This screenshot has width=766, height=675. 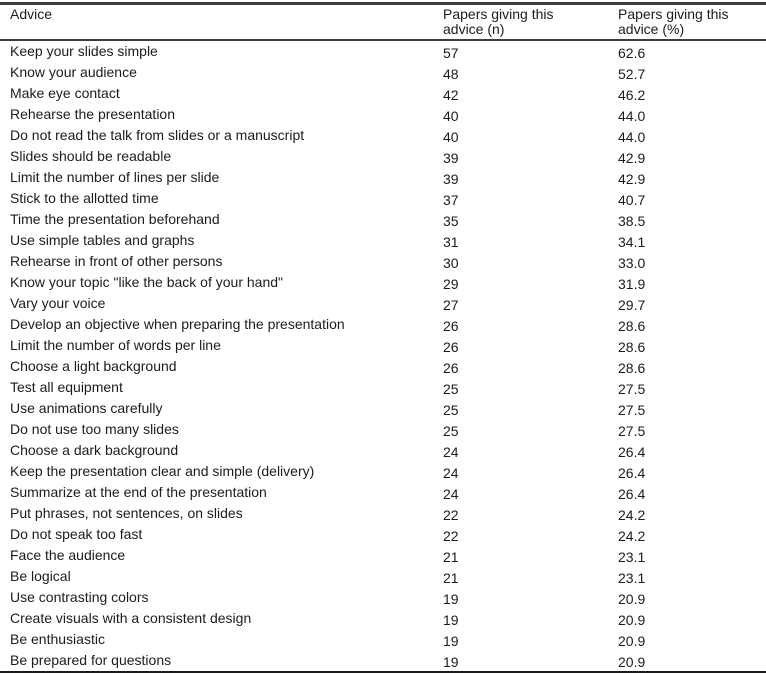 What do you see at coordinates (383, 303) in the screenshot?
I see `table-row: Vary your voice 27 29.7` at bounding box center [383, 303].